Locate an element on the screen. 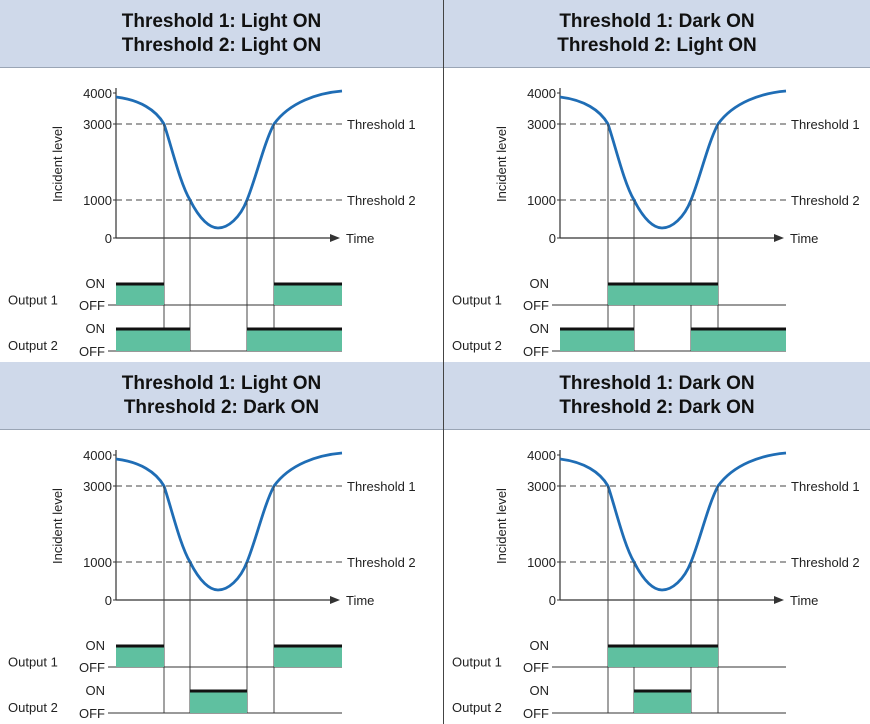  panel-header: Threshold 1: Dark ON Threshold 2: Dark ON is located at coordinates (657, 396).